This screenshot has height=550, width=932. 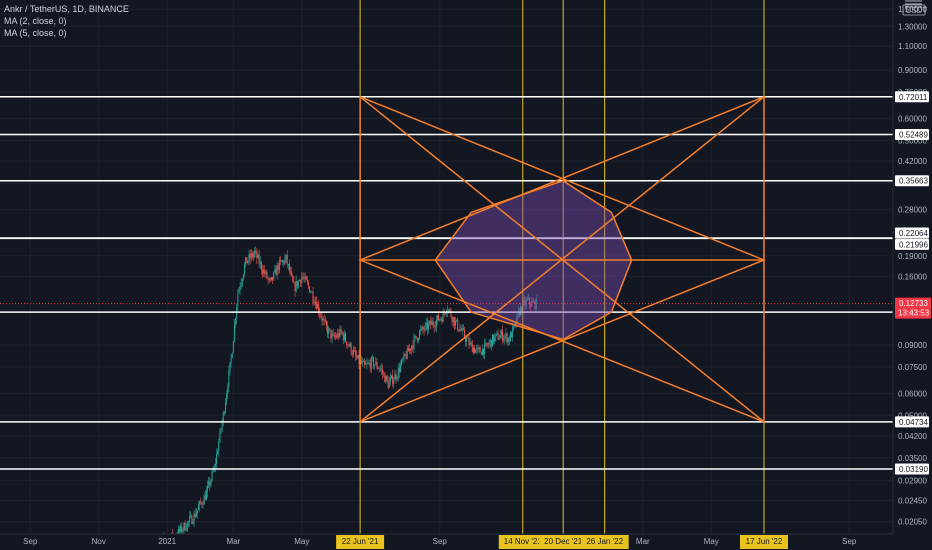 What do you see at coordinates (167, 541) in the screenshot?
I see `time-tick-label: 2021` at bounding box center [167, 541].